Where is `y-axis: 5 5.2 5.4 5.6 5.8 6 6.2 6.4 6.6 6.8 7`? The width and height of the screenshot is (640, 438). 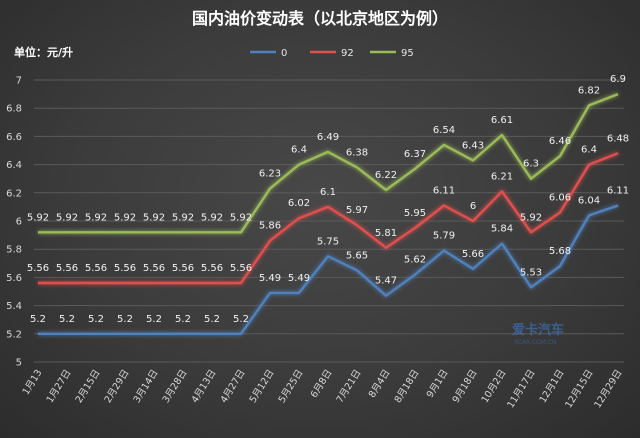 y-axis: 5 5.2 5.4 5.6 5.8 6 6.2 6.4 6.6 6.8 7 is located at coordinates (14, 222).